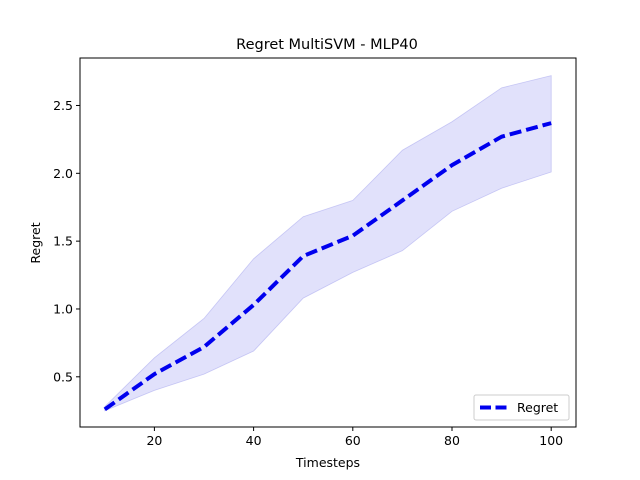  What do you see at coordinates (63, 173) in the screenshot?
I see `y-tick-label: 2.0` at bounding box center [63, 173].